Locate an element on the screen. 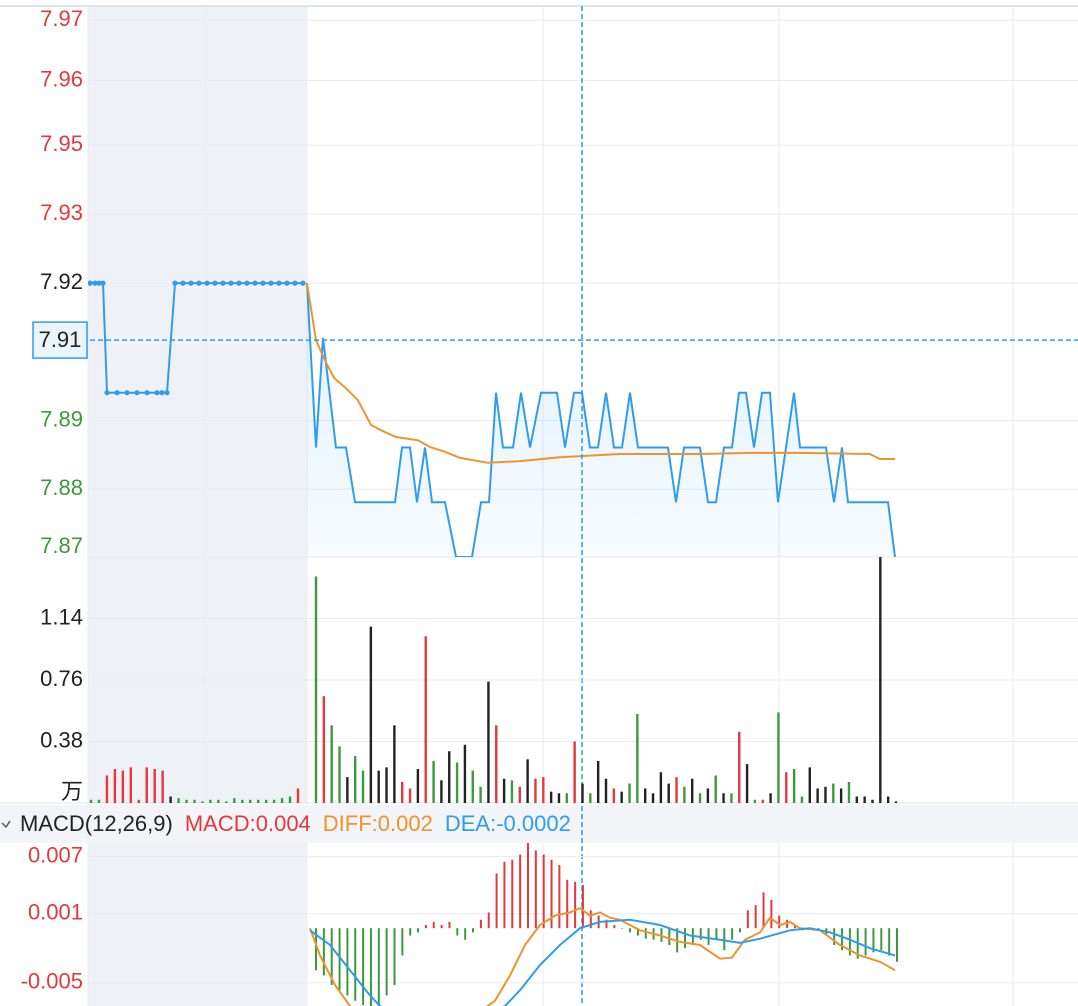 The width and height of the screenshot is (1078, 1006). macd-legend: DEA:-0.0002 is located at coordinates (508, 823).